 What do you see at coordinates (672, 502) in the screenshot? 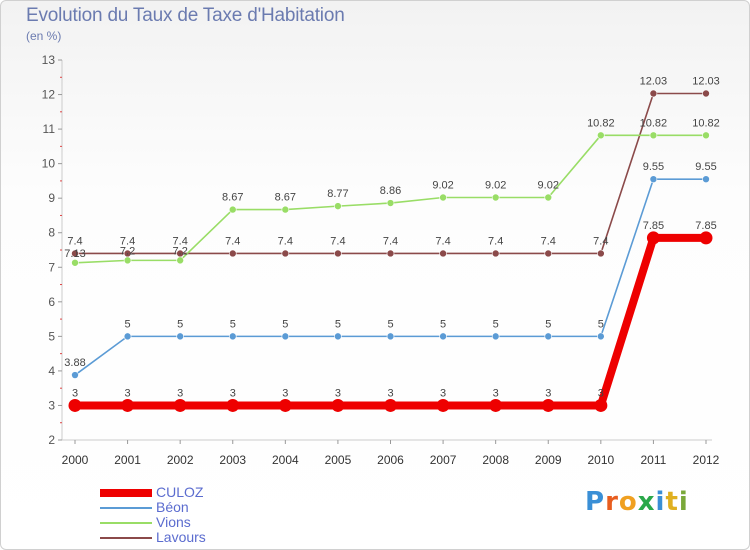
I see `logo-letter: t` at bounding box center [672, 502].